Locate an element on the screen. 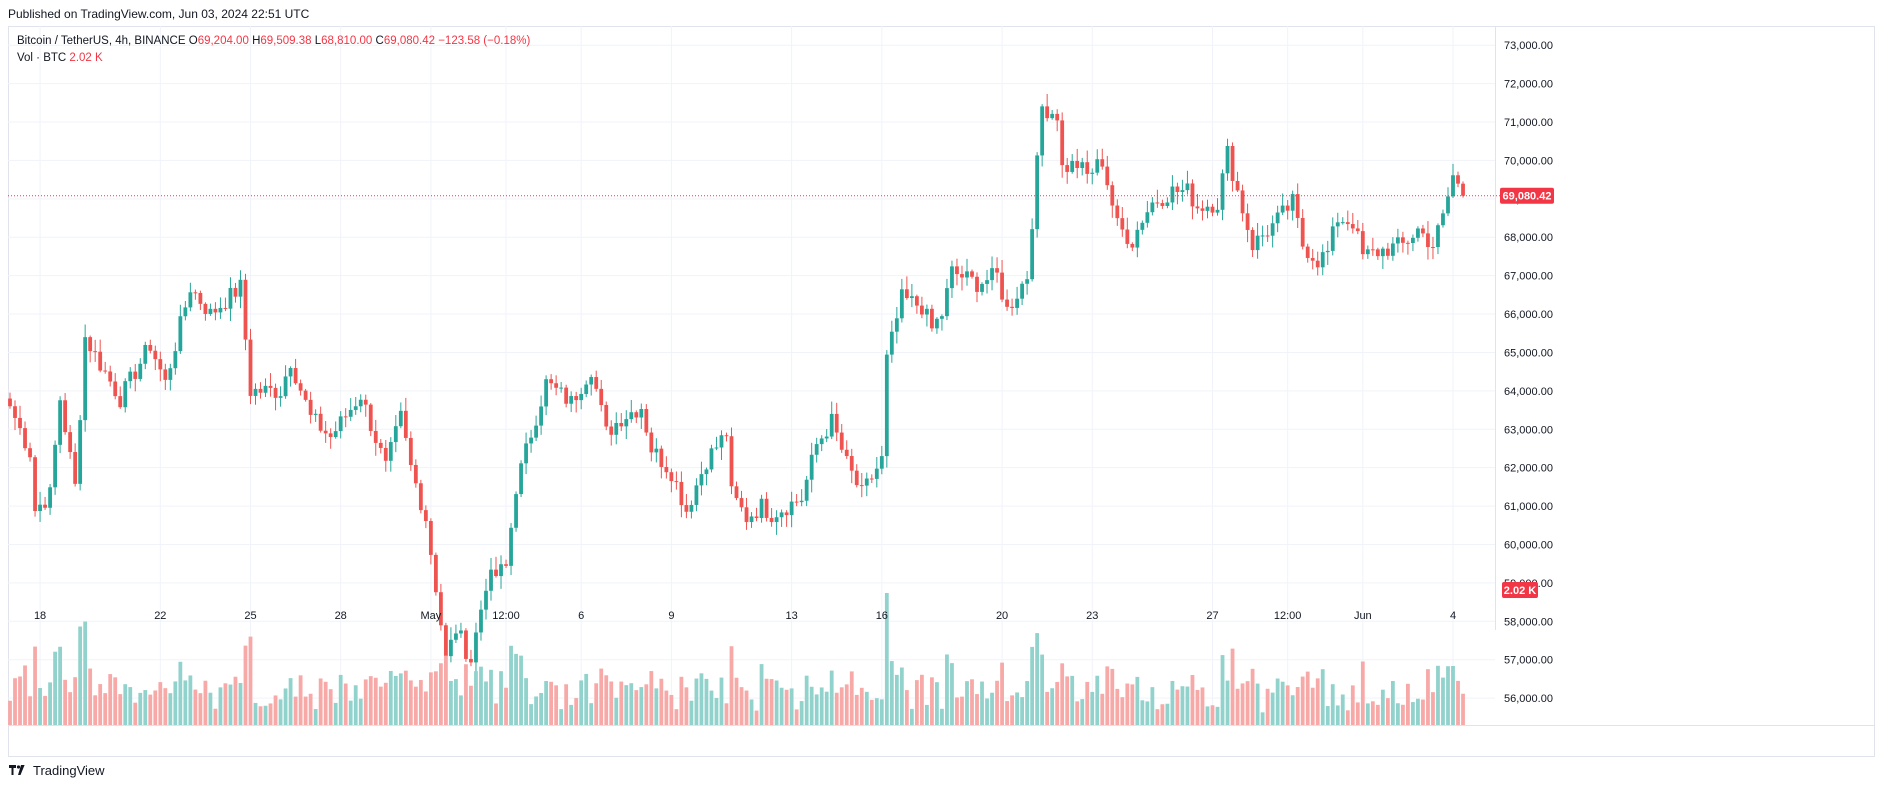  time-tick-label: 12:00 is located at coordinates (506, 616).